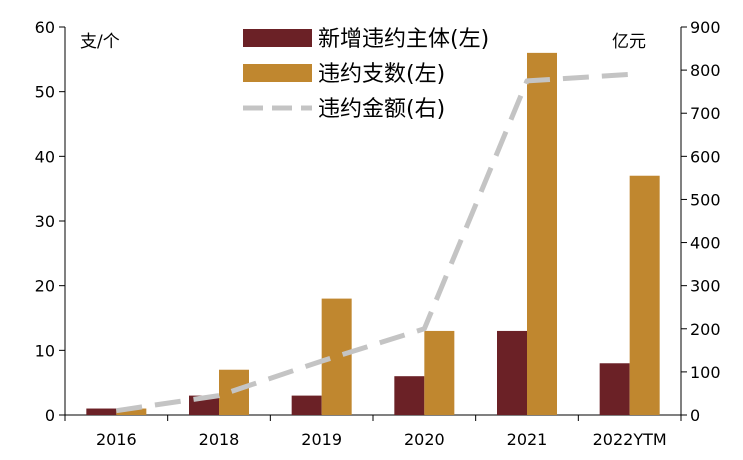 This screenshot has width=743, height=460. I want to click on legend-label-default-amount: 违约金额(右), so click(381, 109).